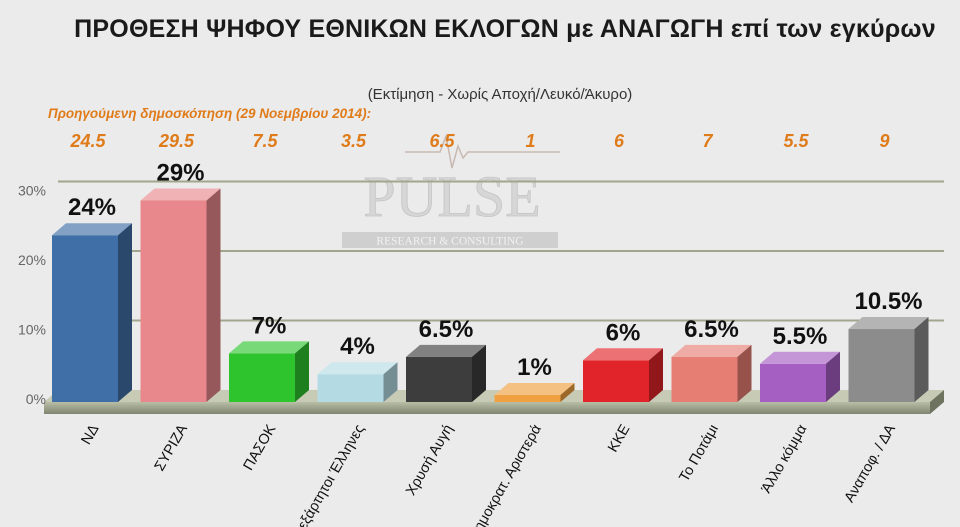  Describe the element at coordinates (442, 141) in the screenshot. I see `previous-value-label: 6.5` at that location.